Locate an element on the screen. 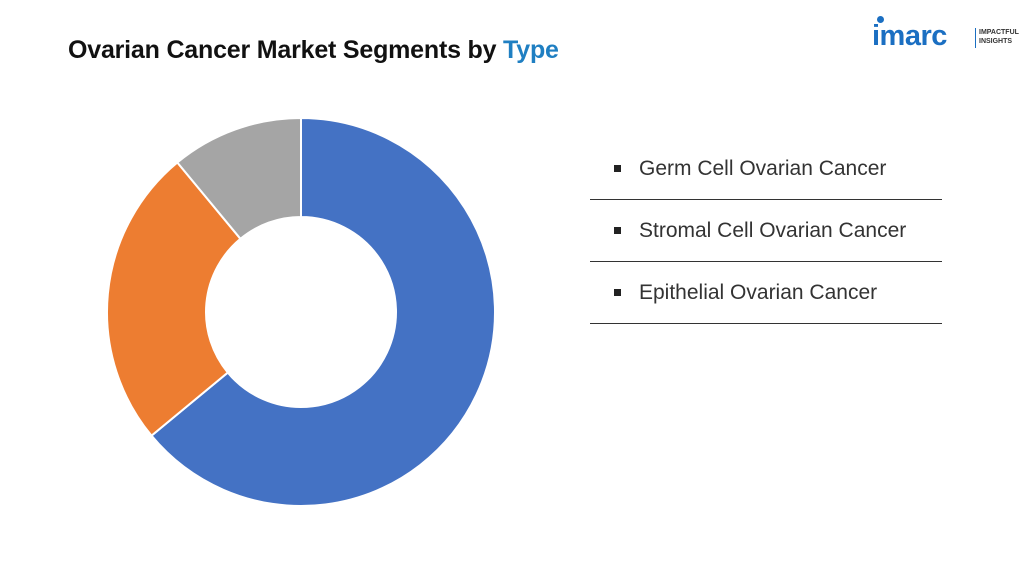 This screenshot has height=576, width=1024. logo-dot is located at coordinates (880, 19).